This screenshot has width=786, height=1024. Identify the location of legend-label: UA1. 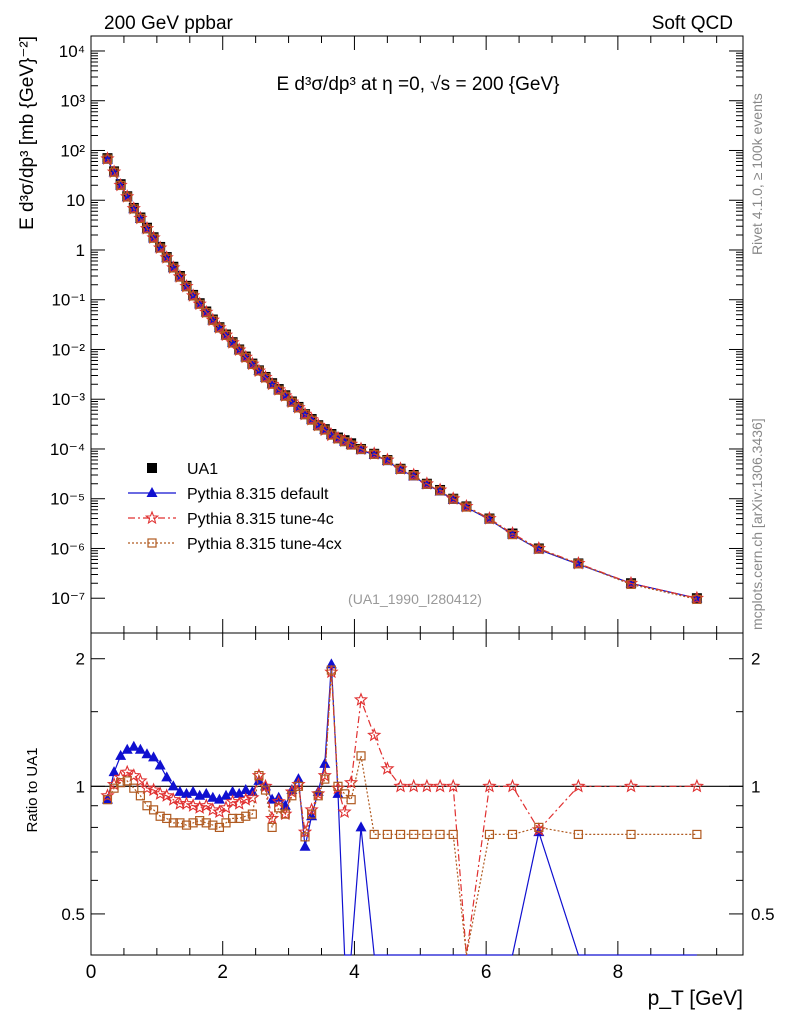
(202, 469).